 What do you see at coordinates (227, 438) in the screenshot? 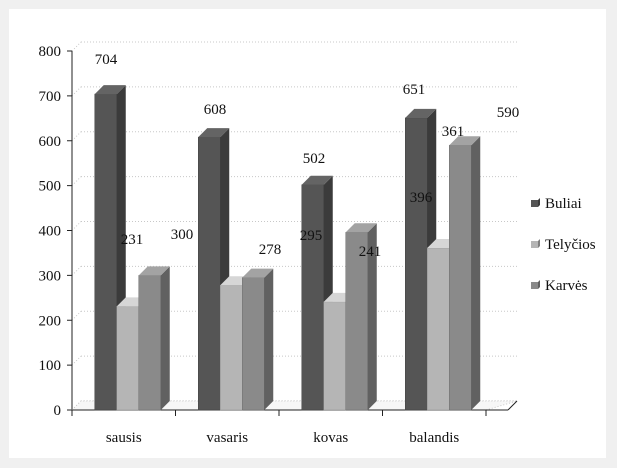
I see `x-tick-label: vasaris` at bounding box center [227, 438].